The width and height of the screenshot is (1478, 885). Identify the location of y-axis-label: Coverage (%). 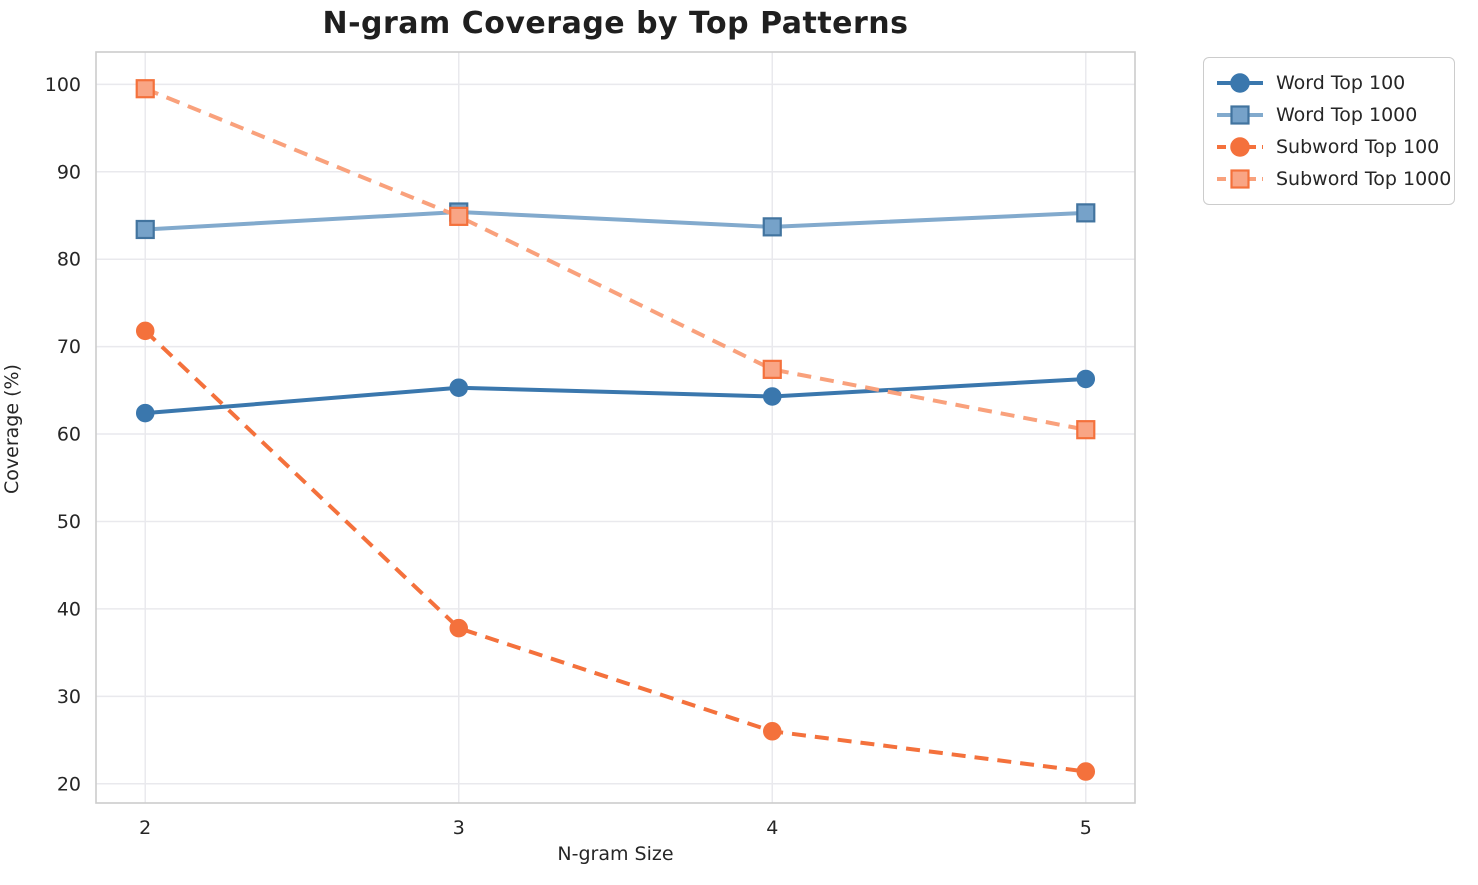
(12, 429).